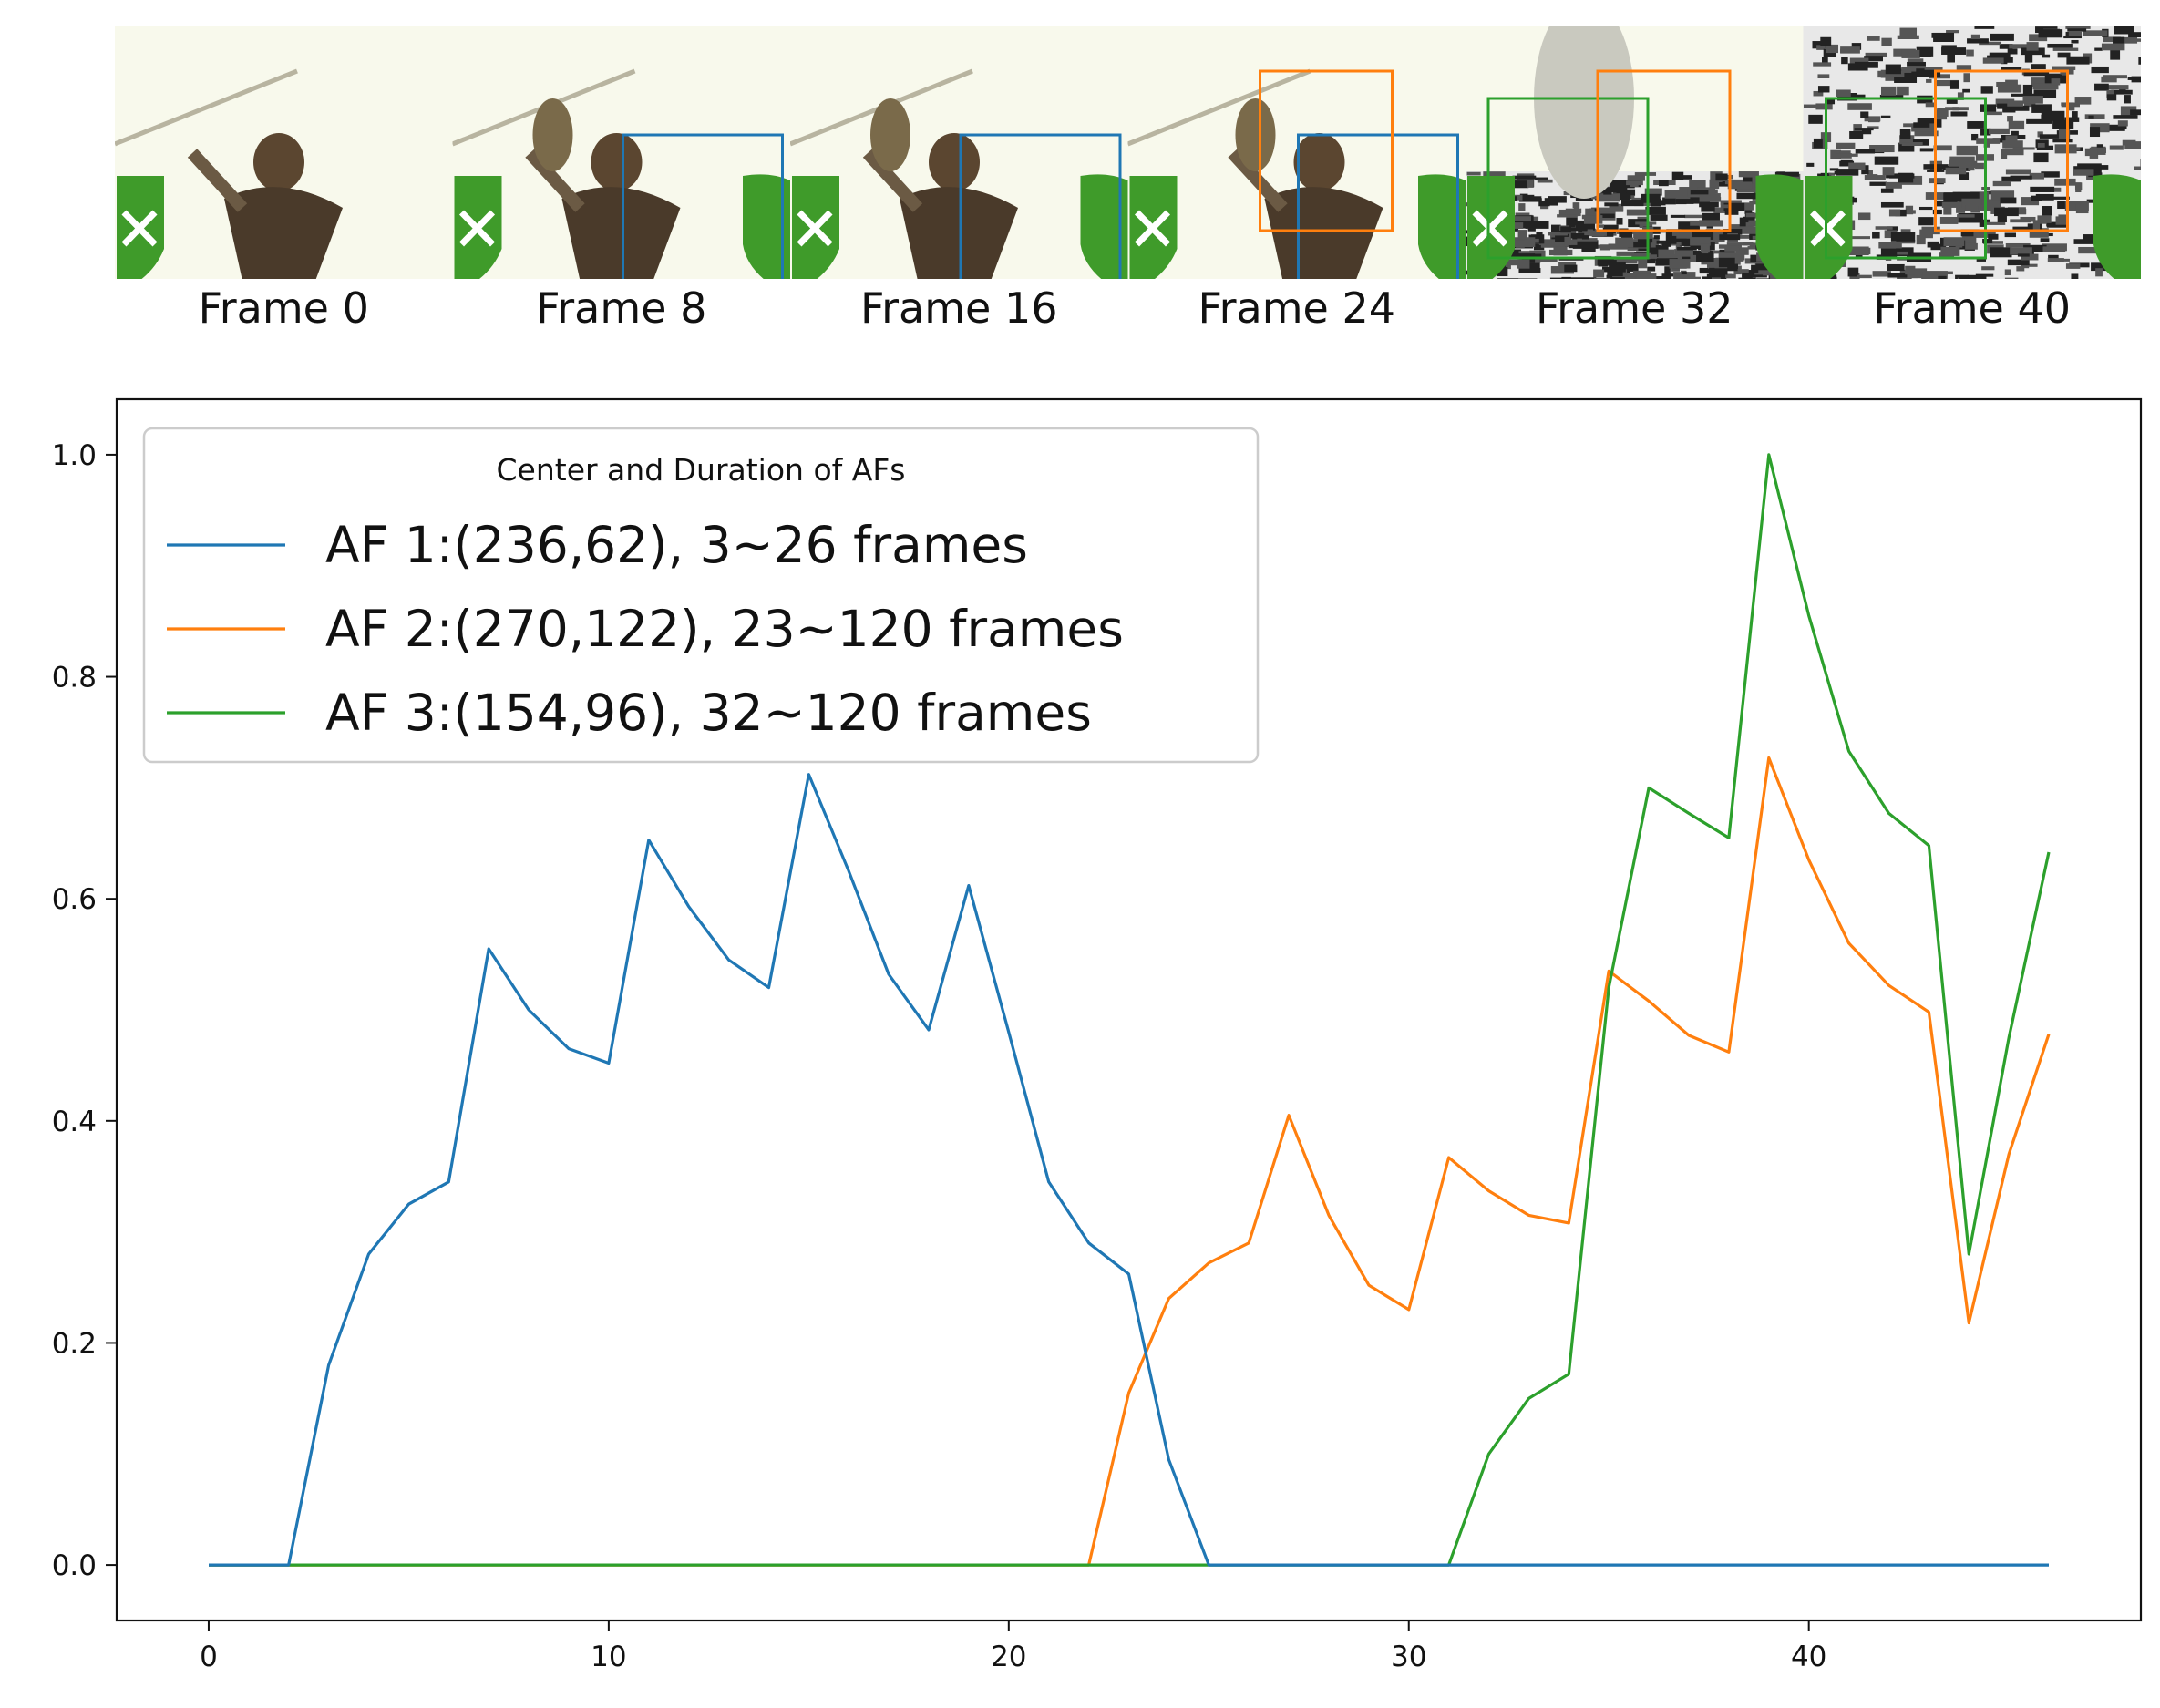 This screenshot has width=2160, height=1708. What do you see at coordinates (74, 899) in the screenshot?
I see `y-tick-label: 0.6` at bounding box center [74, 899].